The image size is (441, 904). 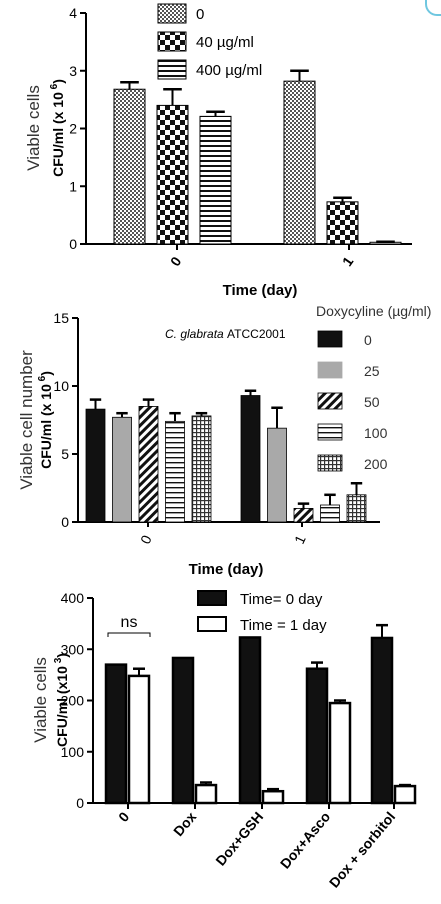 I want to click on x-tick-label: Dox+GSH, so click(x=239, y=839).